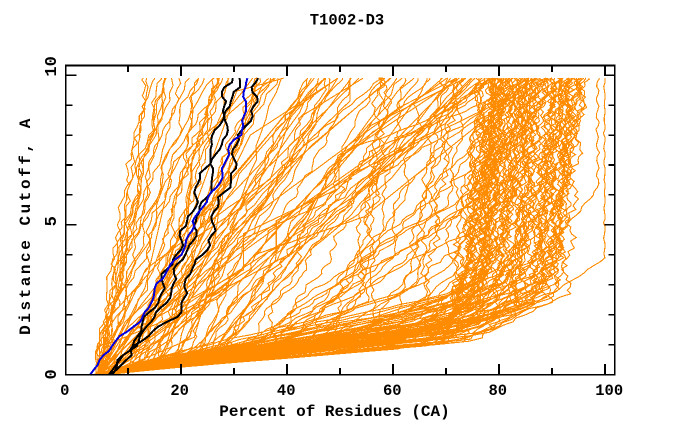  I want to click on svg-text: 40, so click(286, 391).